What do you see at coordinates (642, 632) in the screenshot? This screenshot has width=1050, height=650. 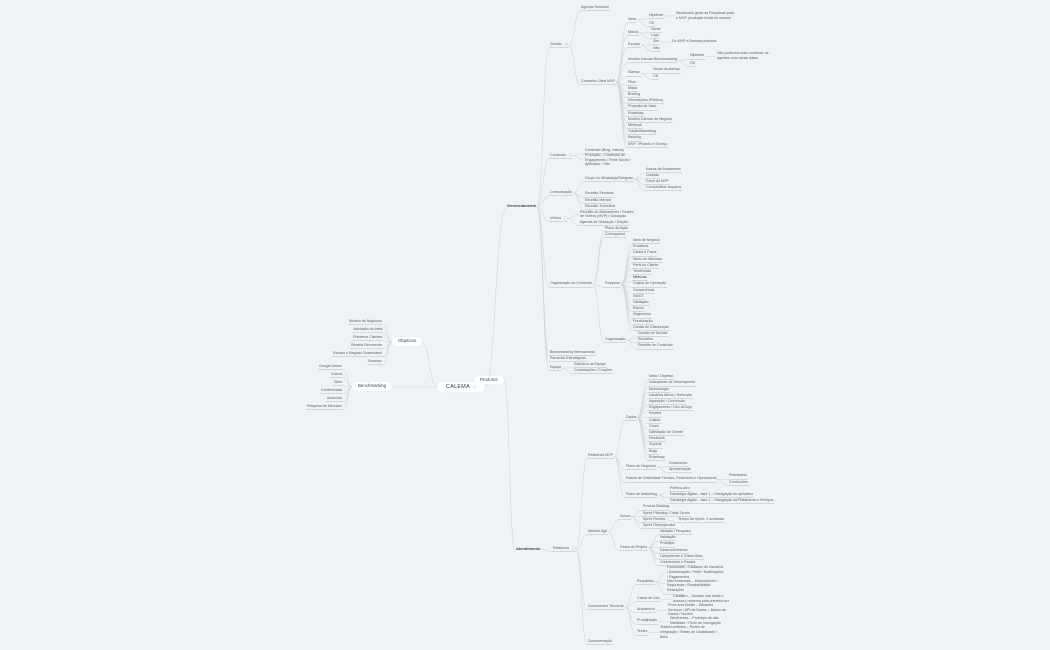 I see `node-testes: Testes` at bounding box center [642, 632].